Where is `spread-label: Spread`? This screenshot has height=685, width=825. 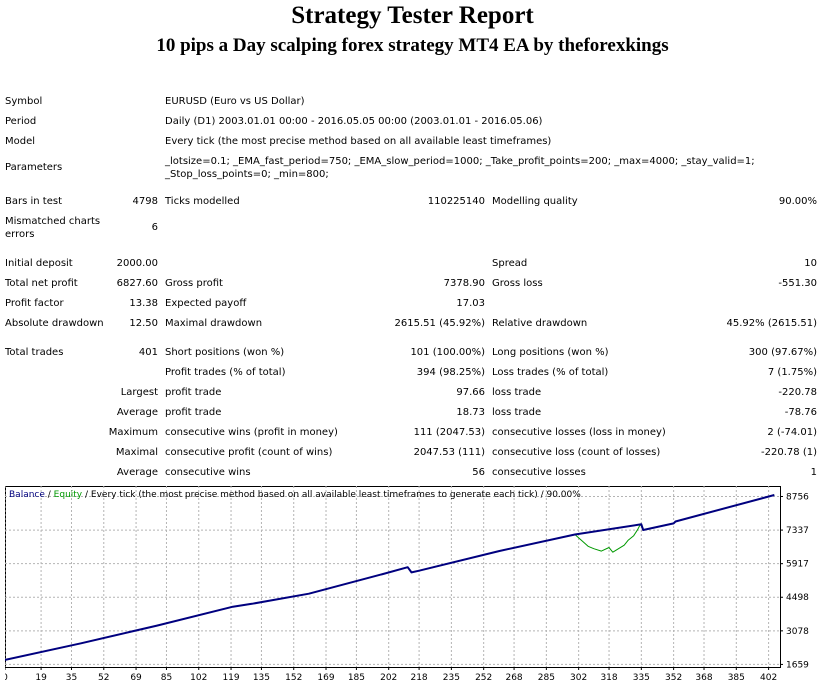 spread-label: Spread is located at coordinates (510, 263).